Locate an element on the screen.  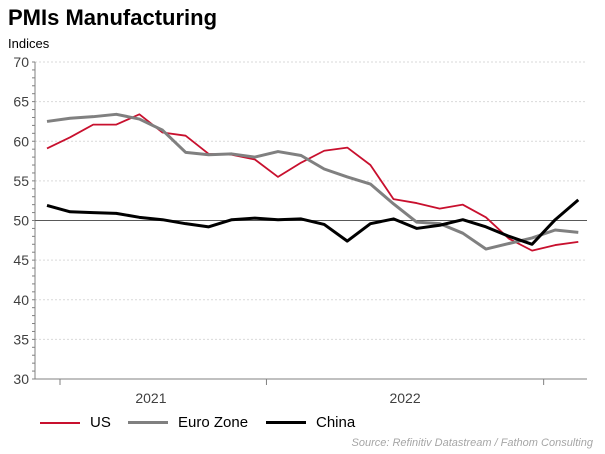
y-tick-label: 35 is located at coordinates (21, 339).